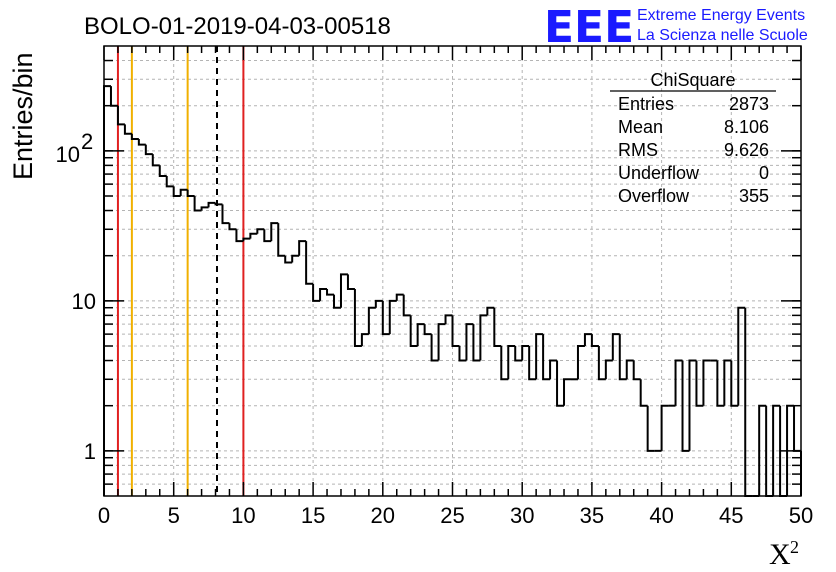 The height and width of the screenshot is (572, 836). I want to click on stats-label-underflow: Underflow, so click(659, 173).